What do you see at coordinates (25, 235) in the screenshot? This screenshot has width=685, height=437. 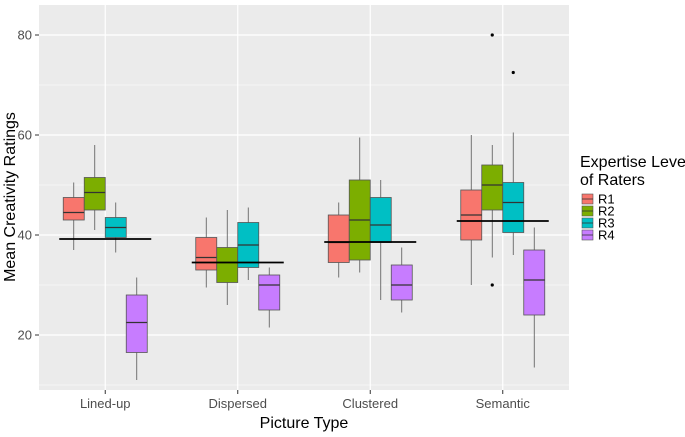 I see `y-tick-label: 40` at bounding box center [25, 235].